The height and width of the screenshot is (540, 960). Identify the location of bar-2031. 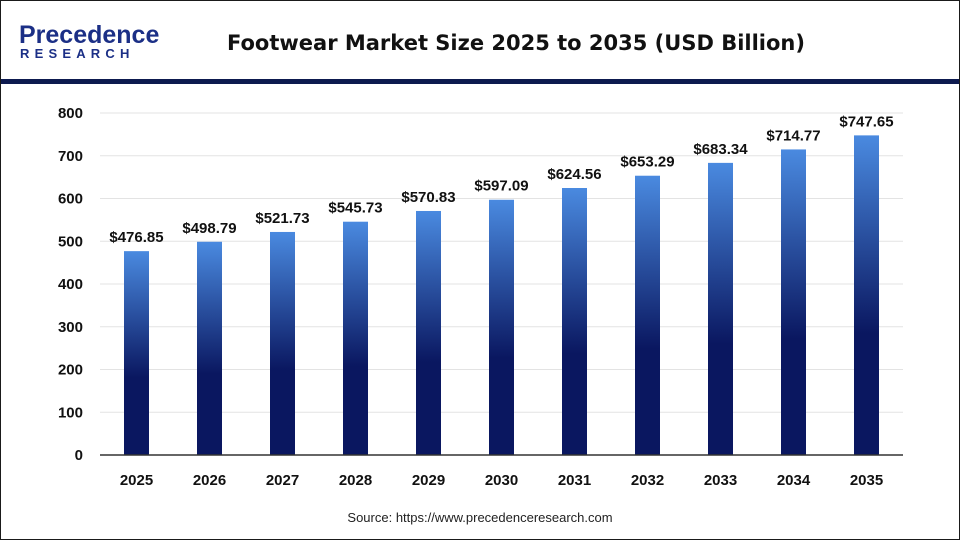
(574, 321).